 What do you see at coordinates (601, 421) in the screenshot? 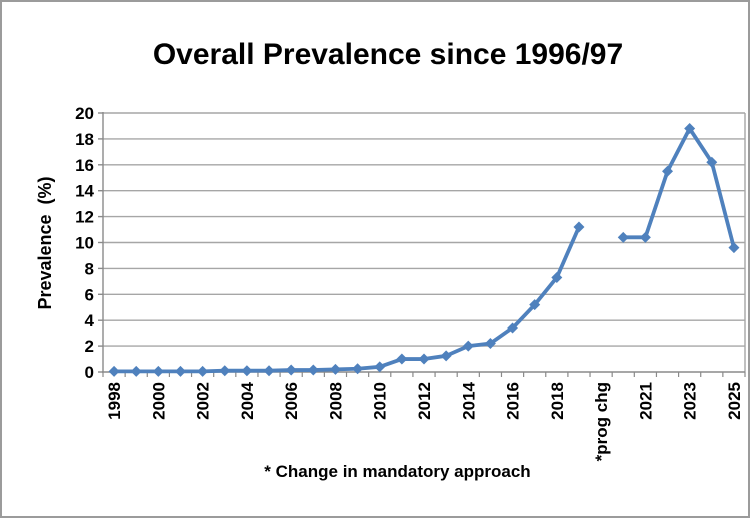
I see `x-tick-label: *prog chg` at bounding box center [601, 421].